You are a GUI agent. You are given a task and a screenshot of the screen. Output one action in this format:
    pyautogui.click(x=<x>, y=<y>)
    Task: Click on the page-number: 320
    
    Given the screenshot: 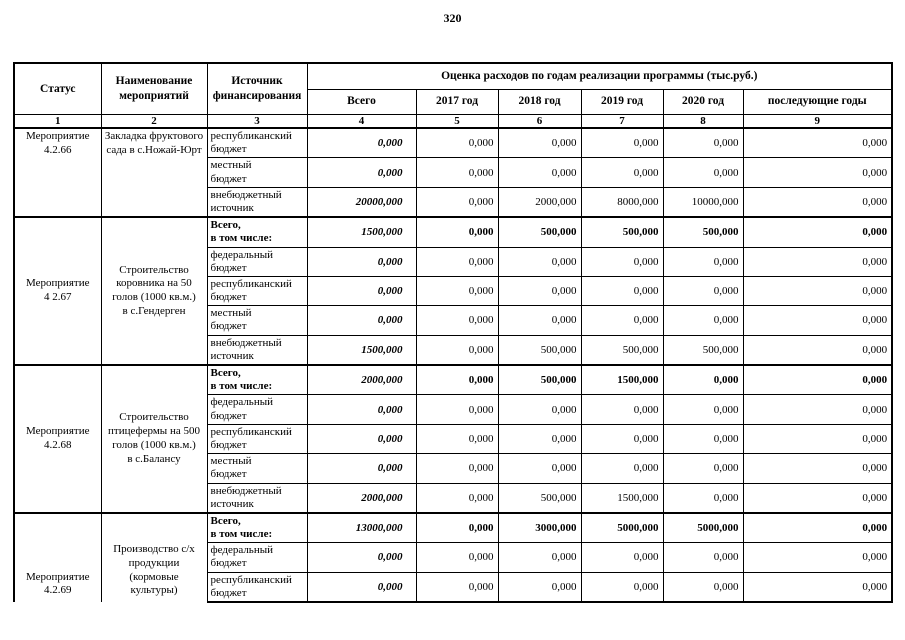 What is the action you would take?
    pyautogui.click(x=452, y=18)
    